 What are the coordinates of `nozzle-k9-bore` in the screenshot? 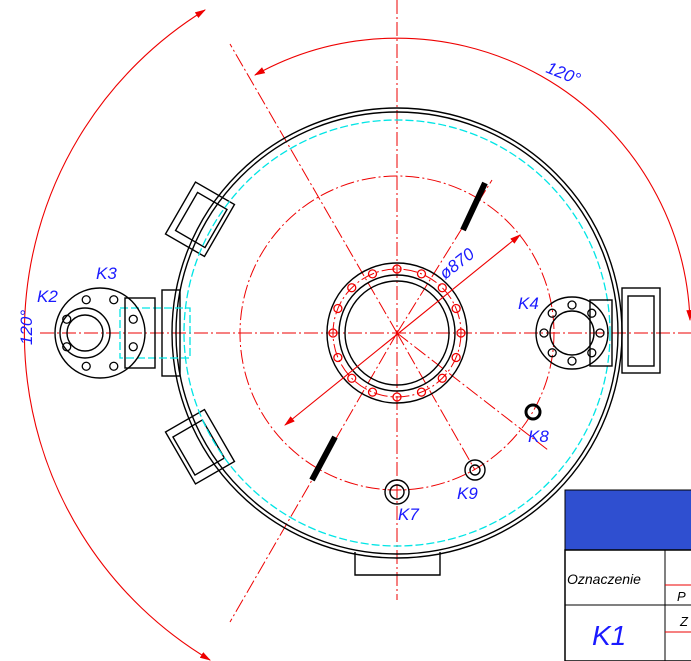 It's located at (475, 470).